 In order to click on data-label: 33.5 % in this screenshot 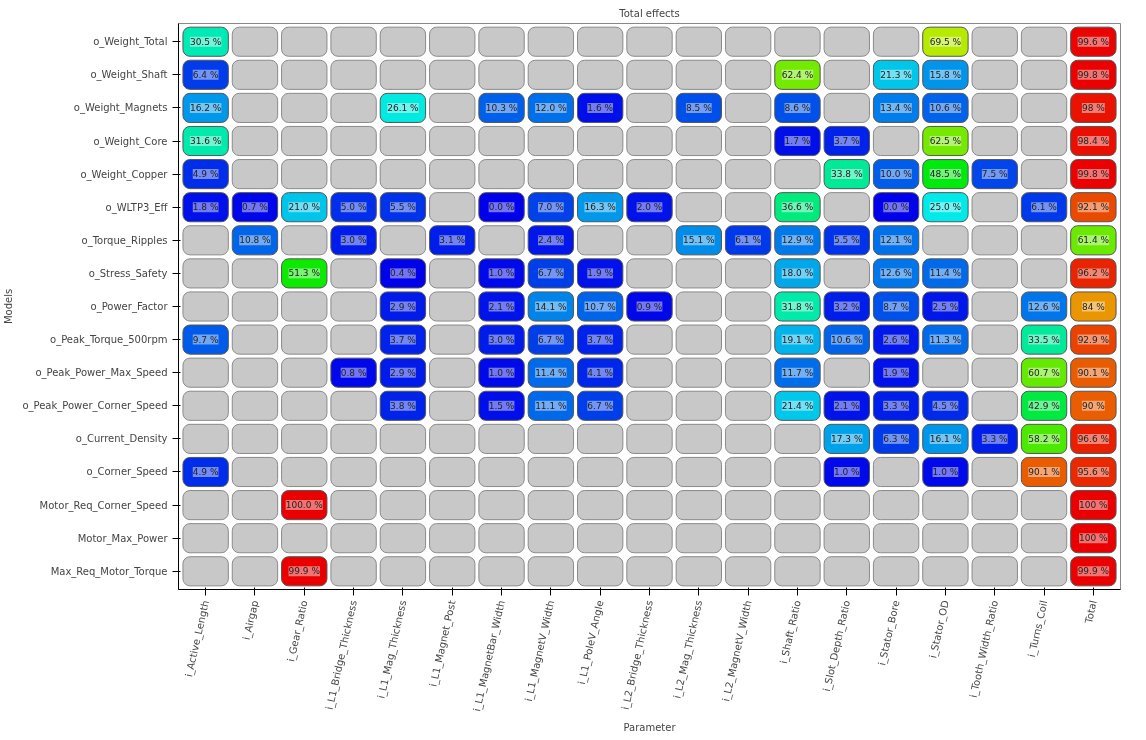, I will do `click(1044, 339)`.